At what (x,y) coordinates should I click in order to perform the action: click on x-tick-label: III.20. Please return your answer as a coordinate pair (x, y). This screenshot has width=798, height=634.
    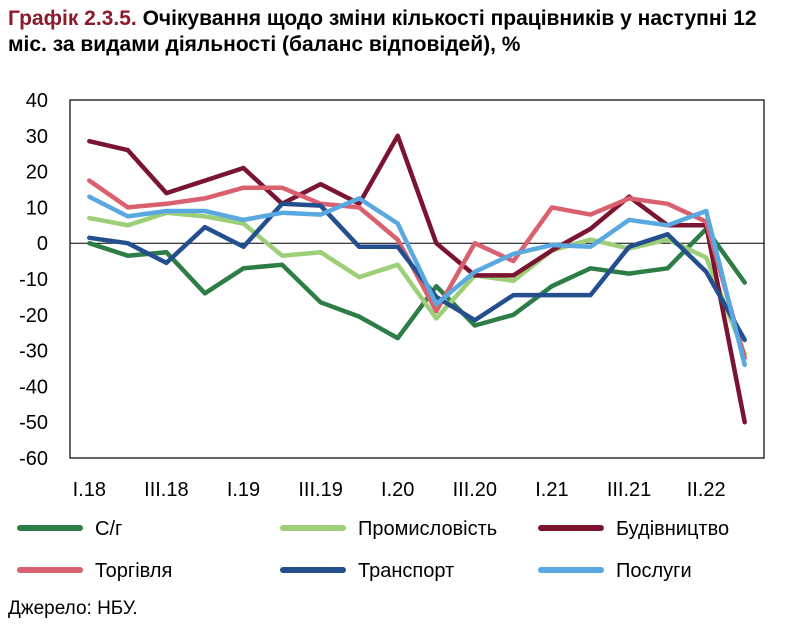
    Looking at the image, I should click on (475, 490).